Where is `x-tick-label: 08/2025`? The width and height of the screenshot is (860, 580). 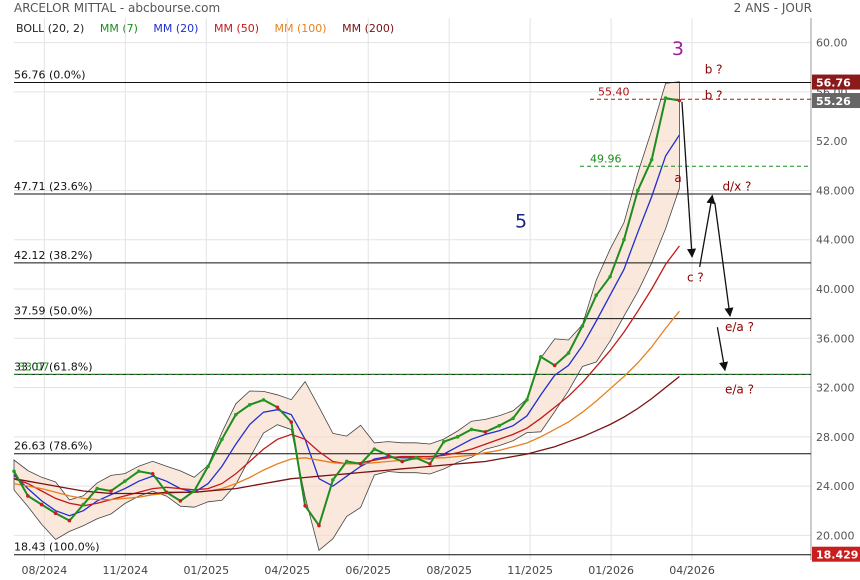
x-tick-label: 08/2025 is located at coordinates (449, 570).